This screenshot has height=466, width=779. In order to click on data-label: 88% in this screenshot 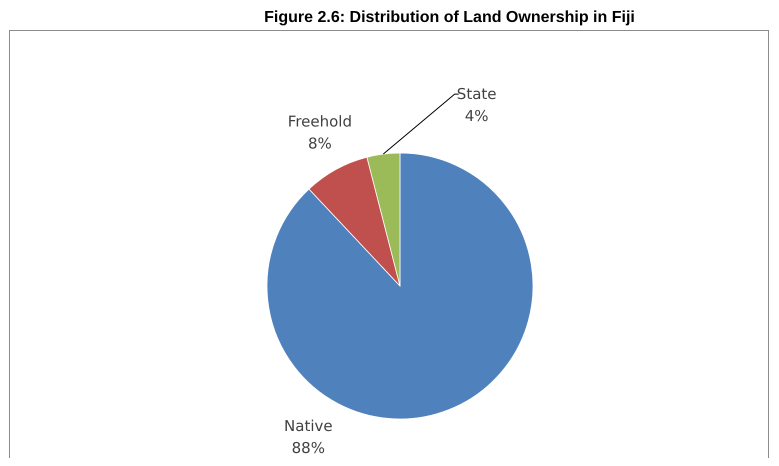, I will do `click(308, 448)`.